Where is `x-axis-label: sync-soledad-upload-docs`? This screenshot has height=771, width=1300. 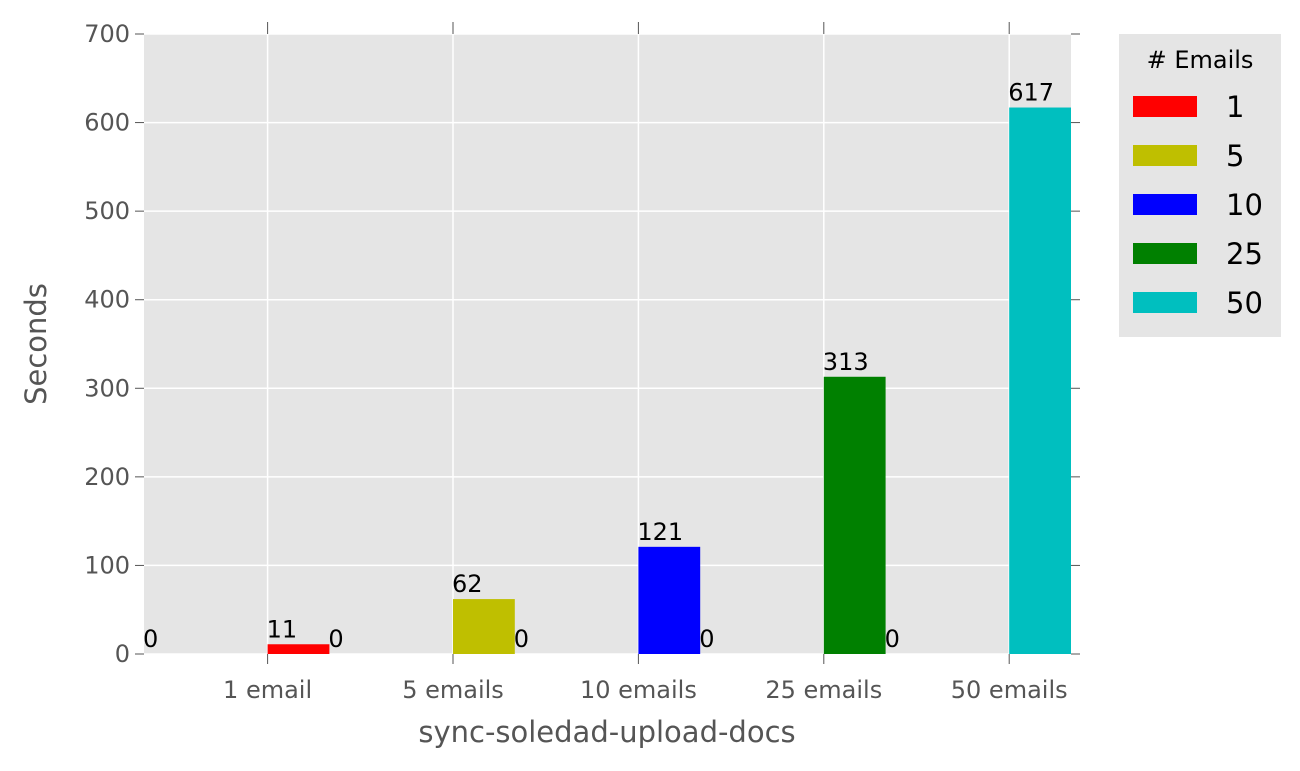
x-axis-label: sync-soledad-upload-docs is located at coordinates (606, 732).